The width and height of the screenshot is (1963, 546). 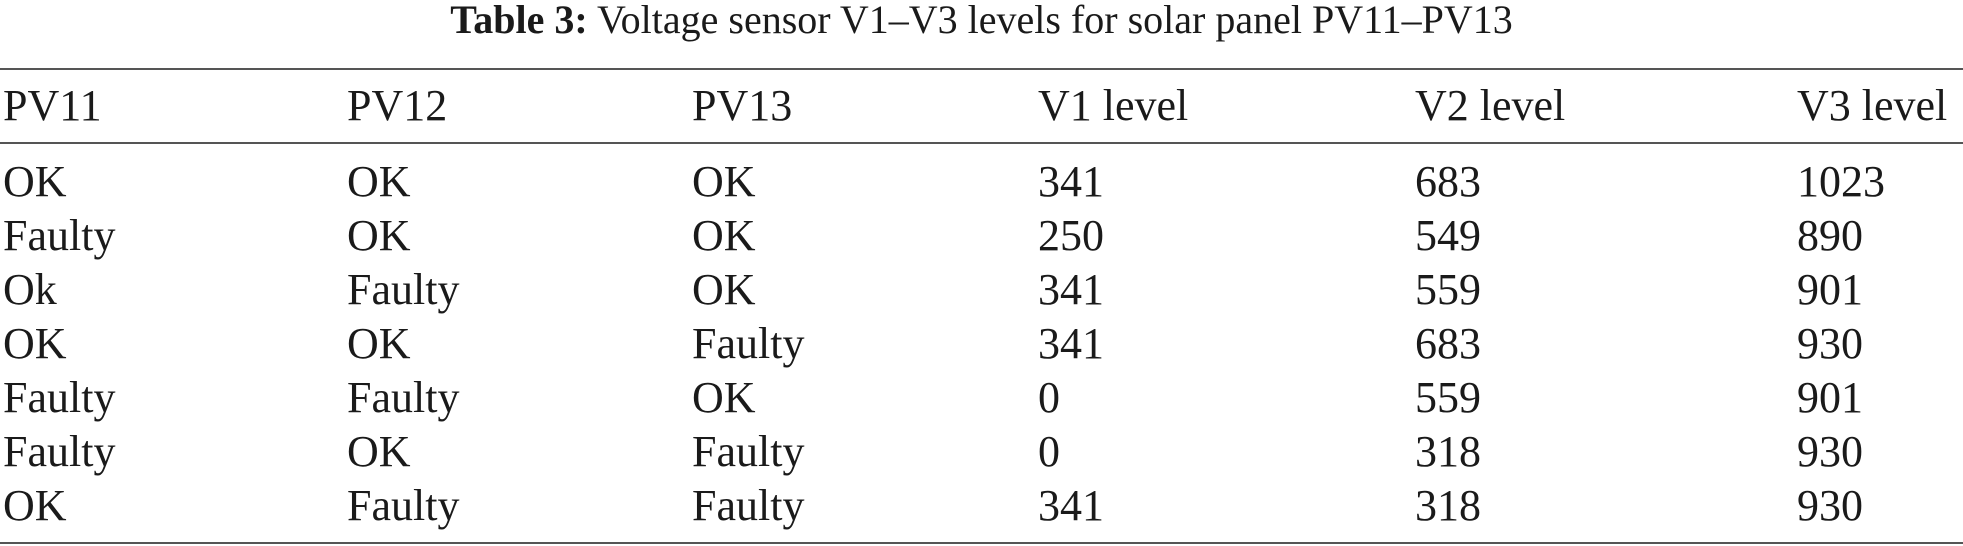 What do you see at coordinates (1113, 105) in the screenshot?
I see `header-cell: V1 level` at bounding box center [1113, 105].